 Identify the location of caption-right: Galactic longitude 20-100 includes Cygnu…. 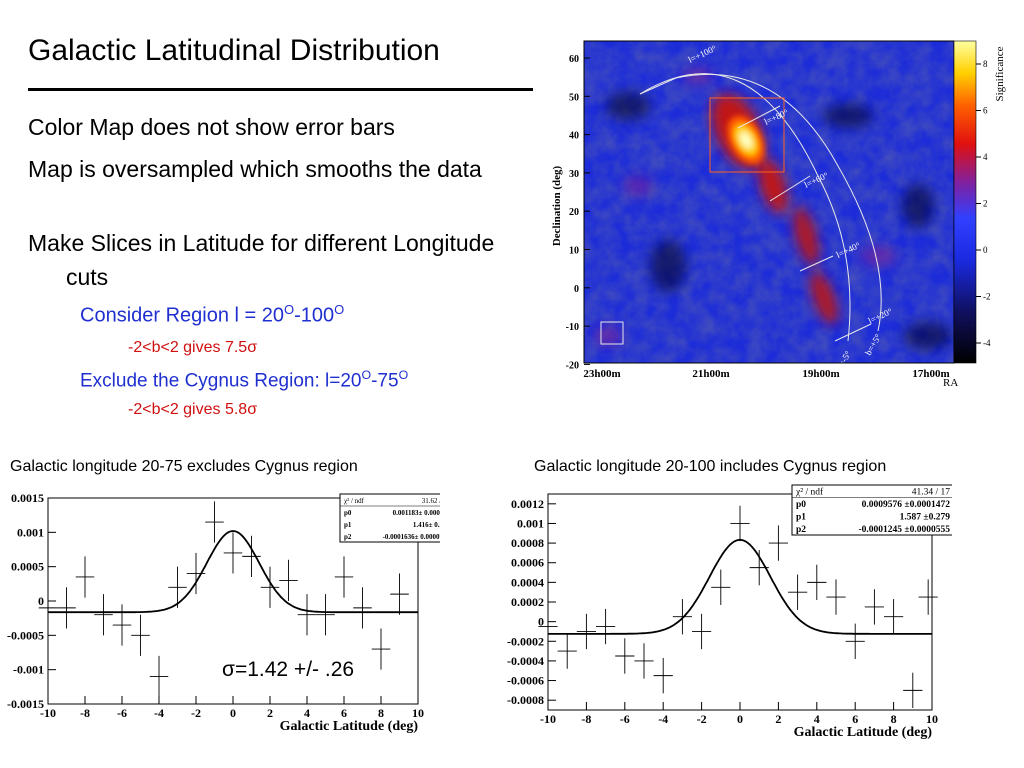
(710, 466).